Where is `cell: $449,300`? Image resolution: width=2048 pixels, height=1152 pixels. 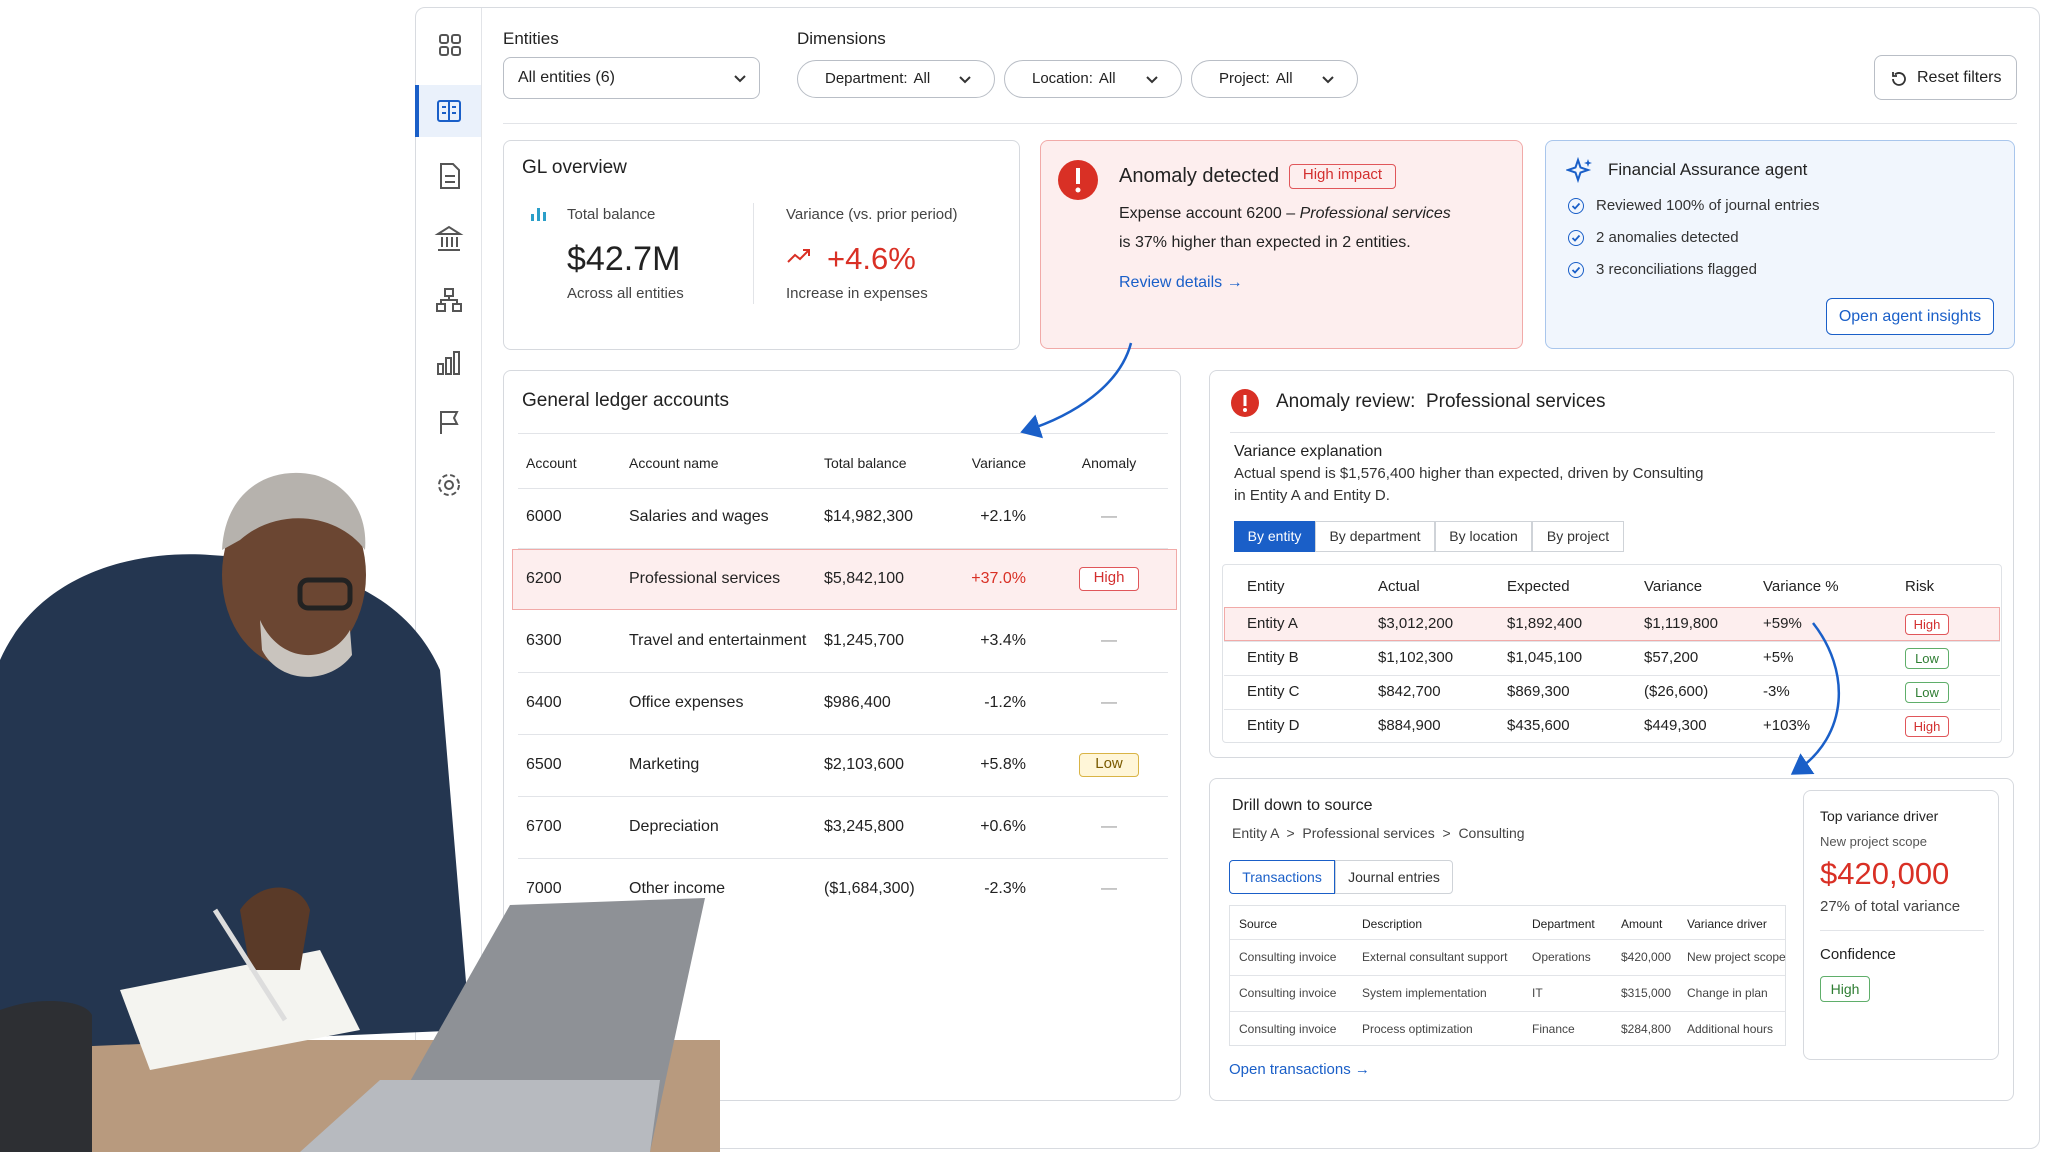
cell: $449,300 is located at coordinates (1675, 725).